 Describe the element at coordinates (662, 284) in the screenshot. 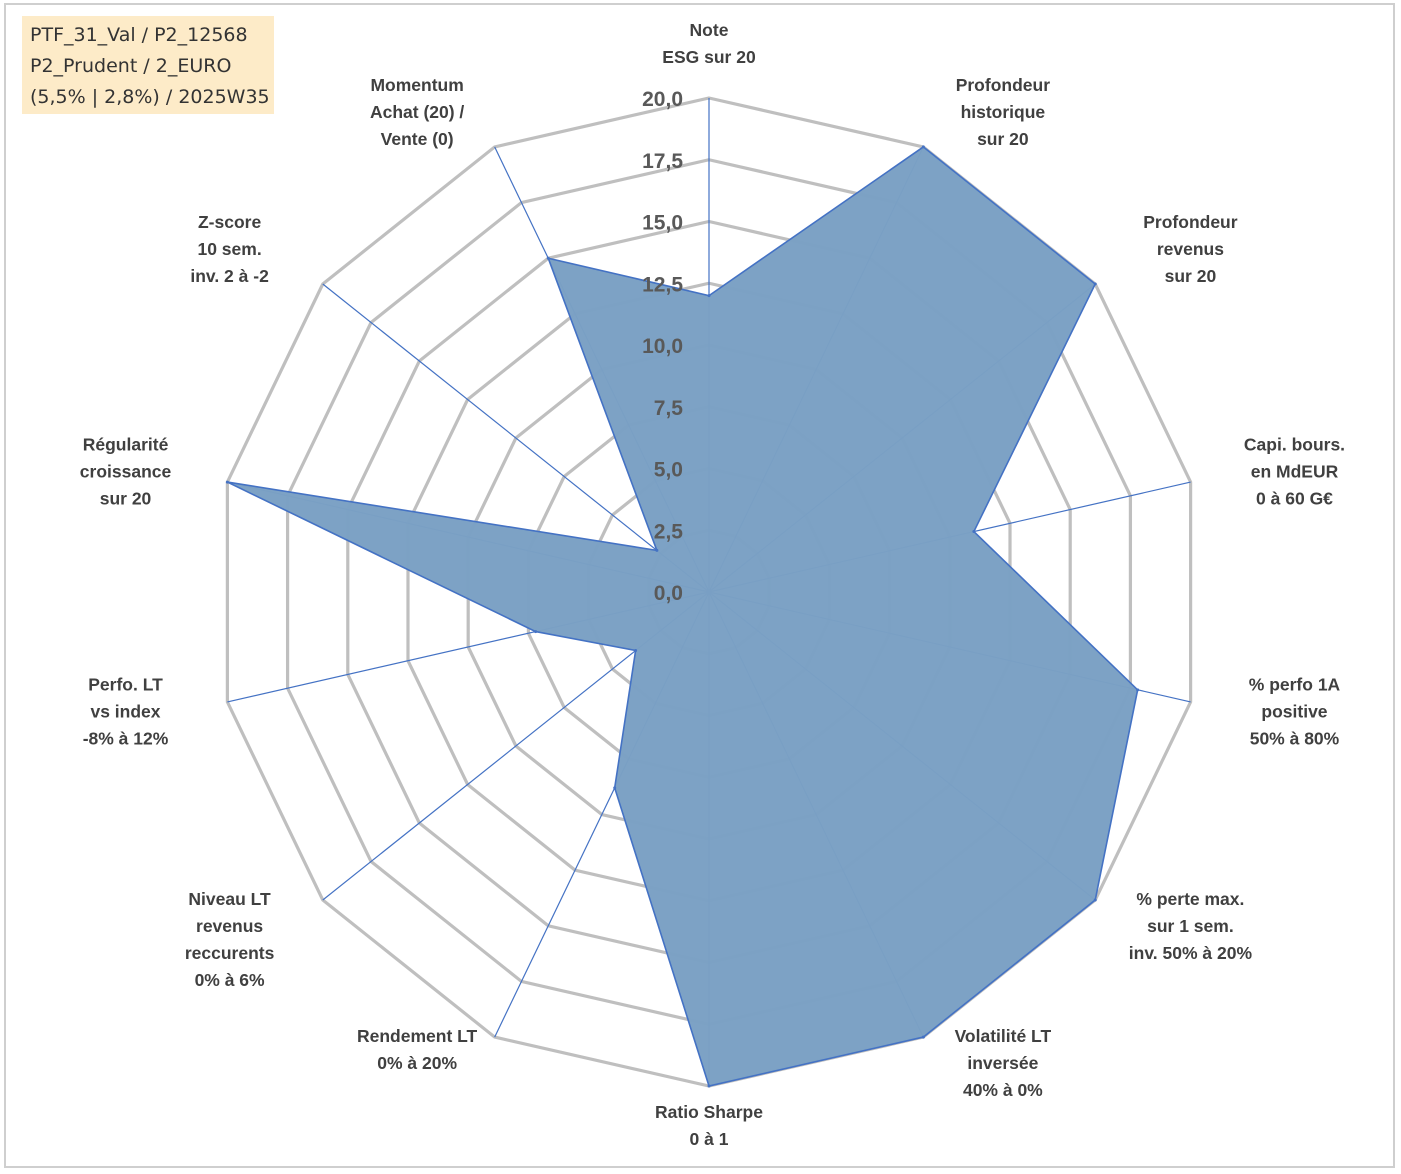

I see `tick-label-5: 12,5` at that location.